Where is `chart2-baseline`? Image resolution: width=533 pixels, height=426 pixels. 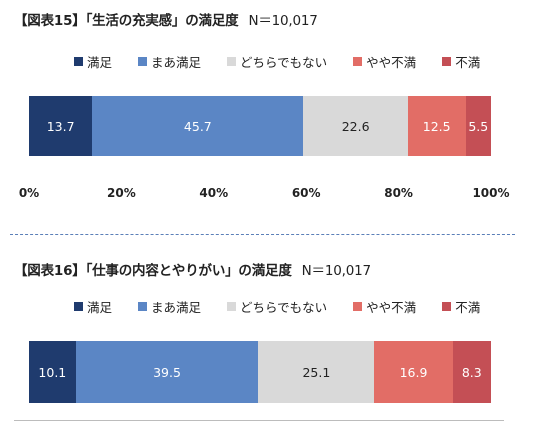 chart2-baseline is located at coordinates (259, 420).